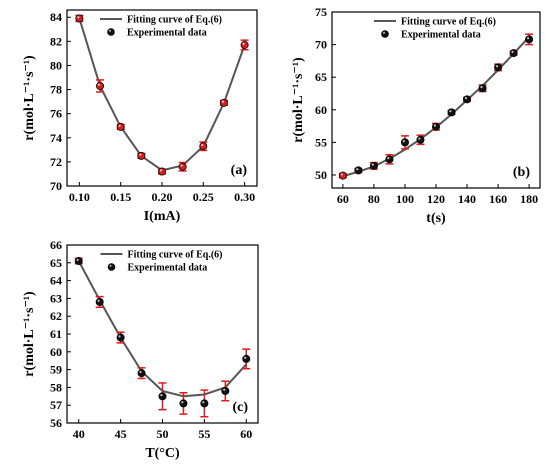 Image resolution: width=550 pixels, height=469 pixels. Describe the element at coordinates (56, 405) in the screenshot. I see `y-tick-label: 57` at that location.